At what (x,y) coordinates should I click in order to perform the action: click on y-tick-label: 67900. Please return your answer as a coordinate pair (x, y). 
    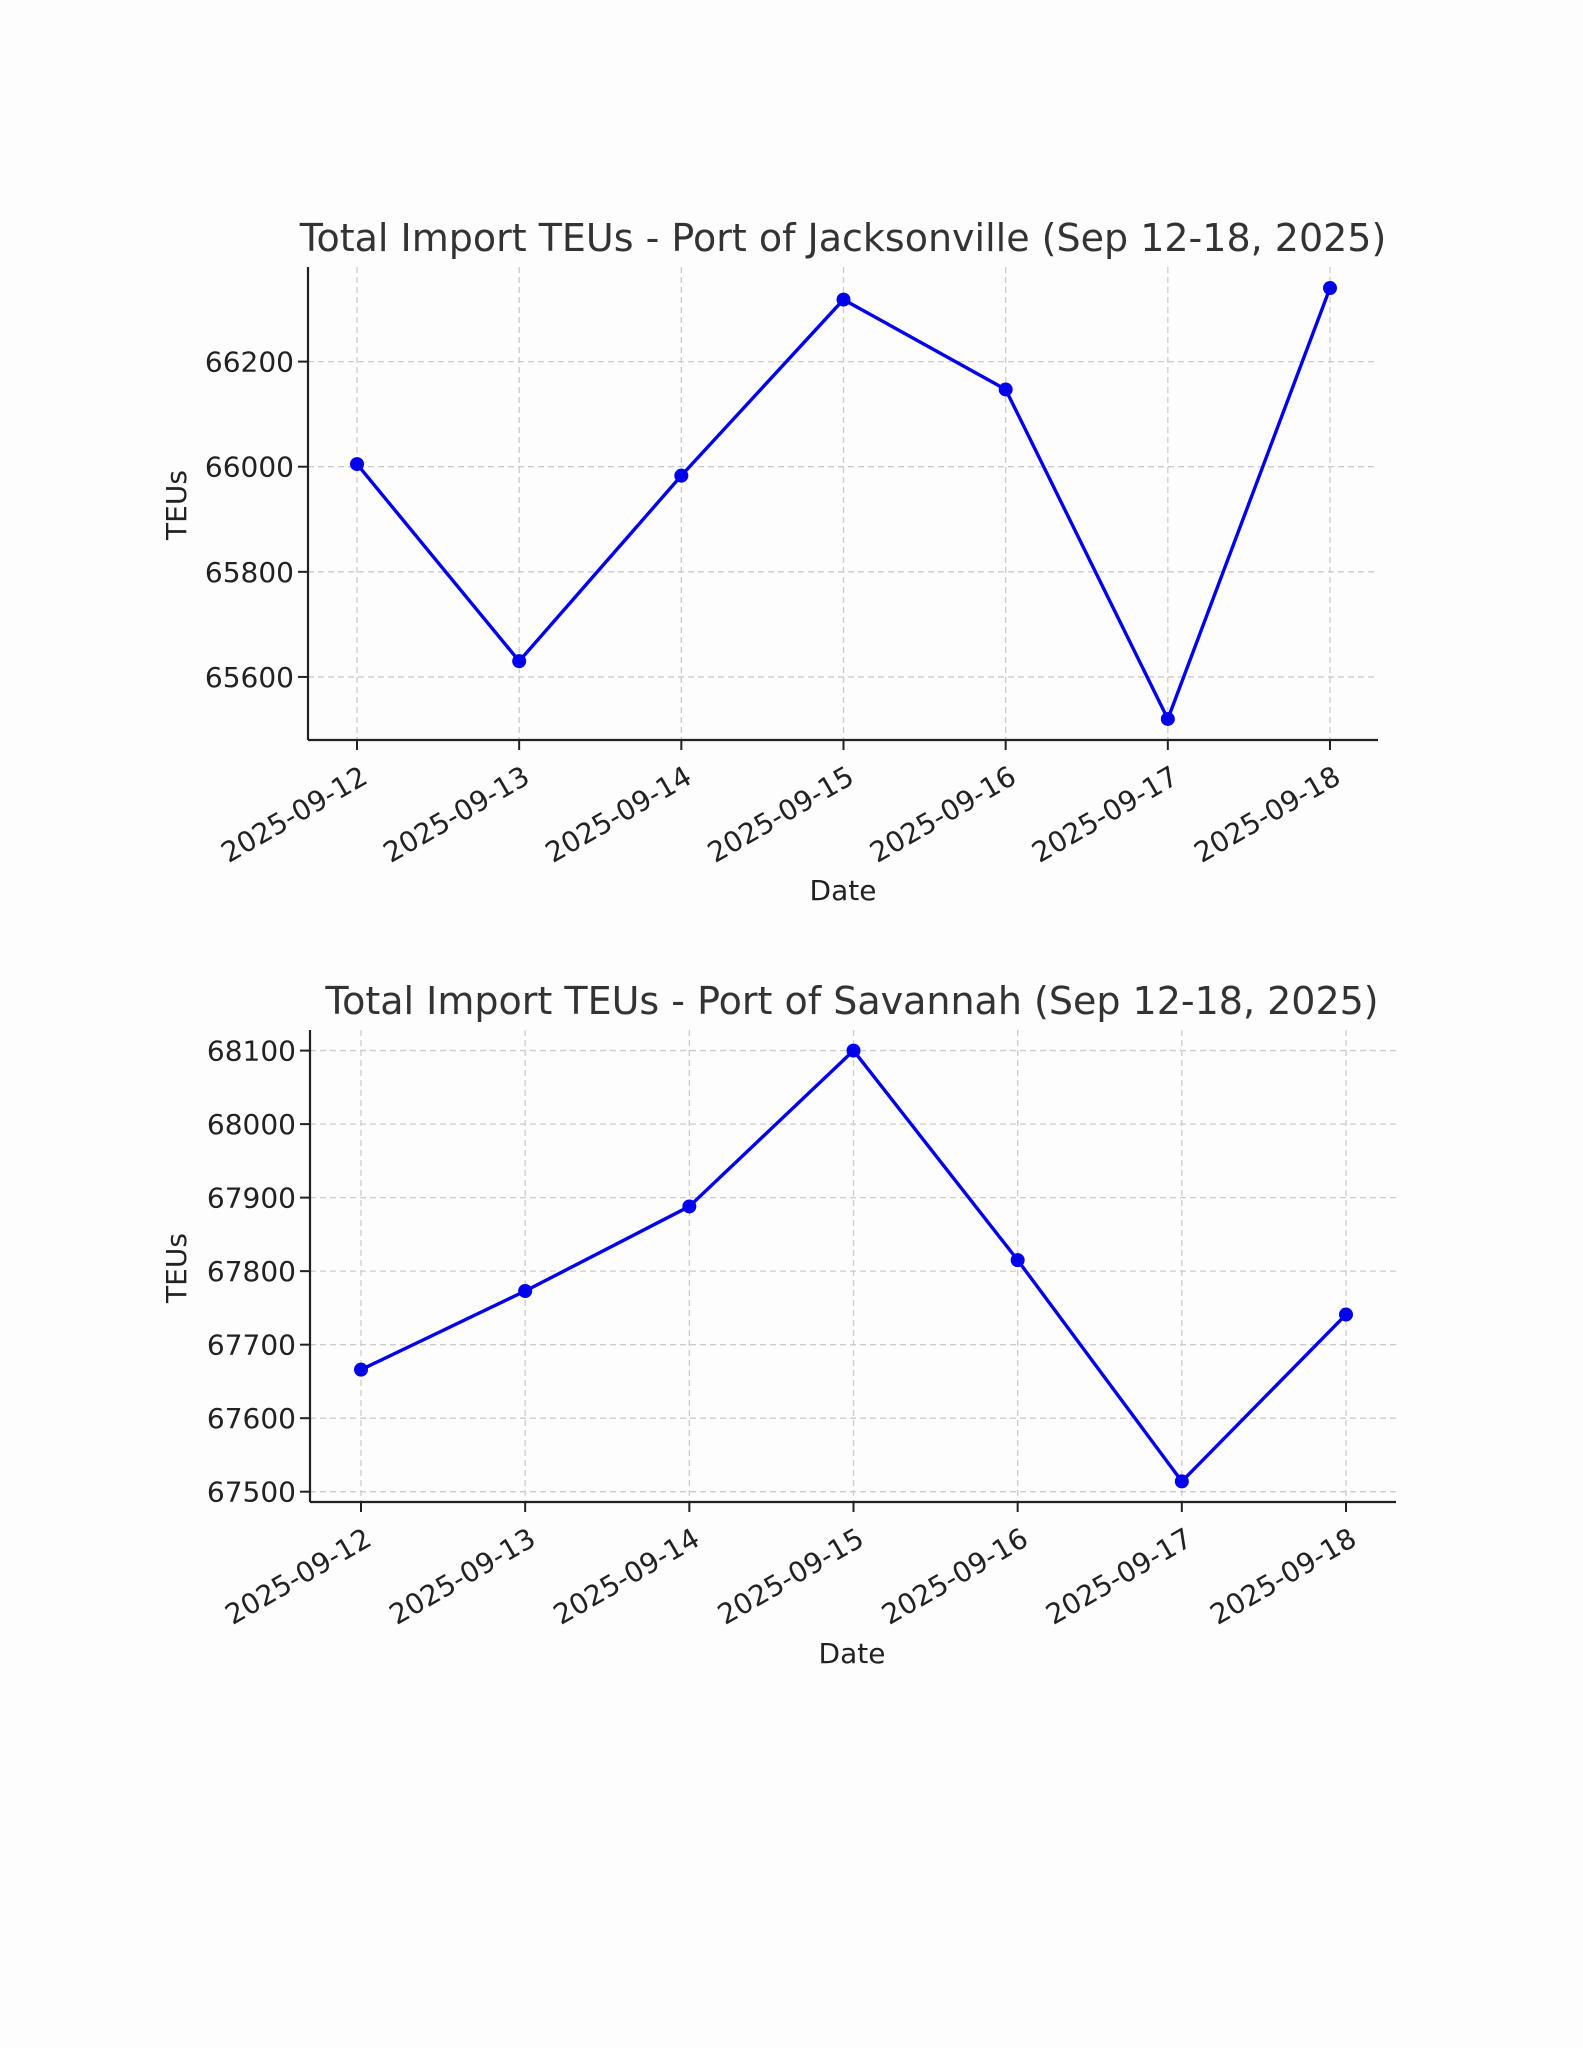
    Looking at the image, I should click on (251, 1198).